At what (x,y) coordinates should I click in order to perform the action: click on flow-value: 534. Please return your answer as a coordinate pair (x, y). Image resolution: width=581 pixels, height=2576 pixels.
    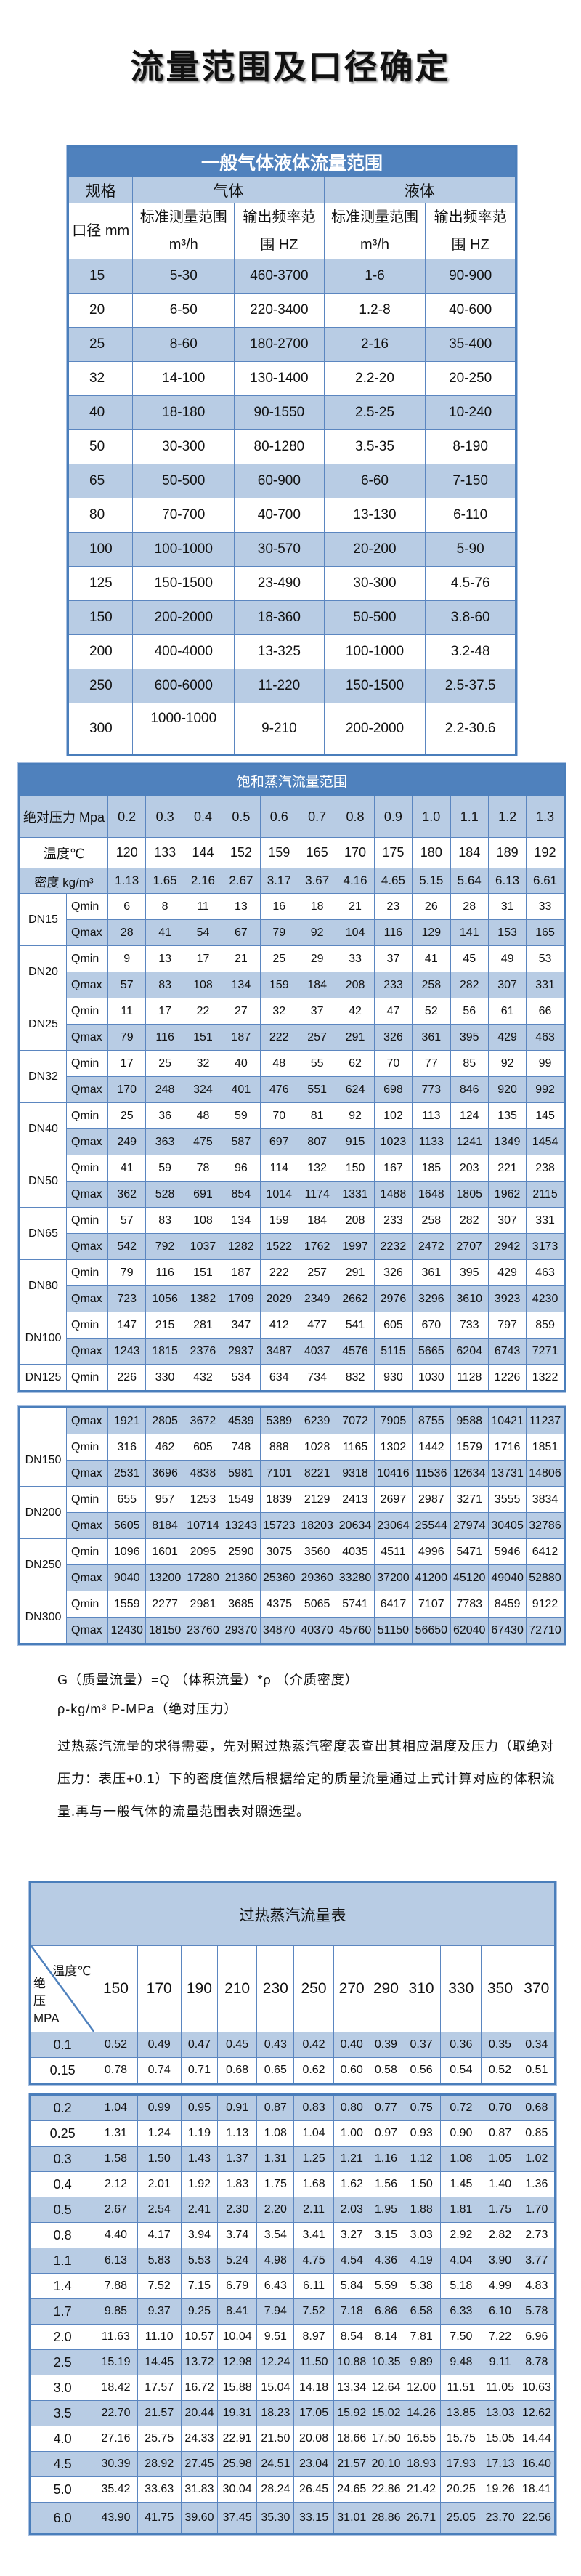
    Looking at the image, I should click on (241, 1378).